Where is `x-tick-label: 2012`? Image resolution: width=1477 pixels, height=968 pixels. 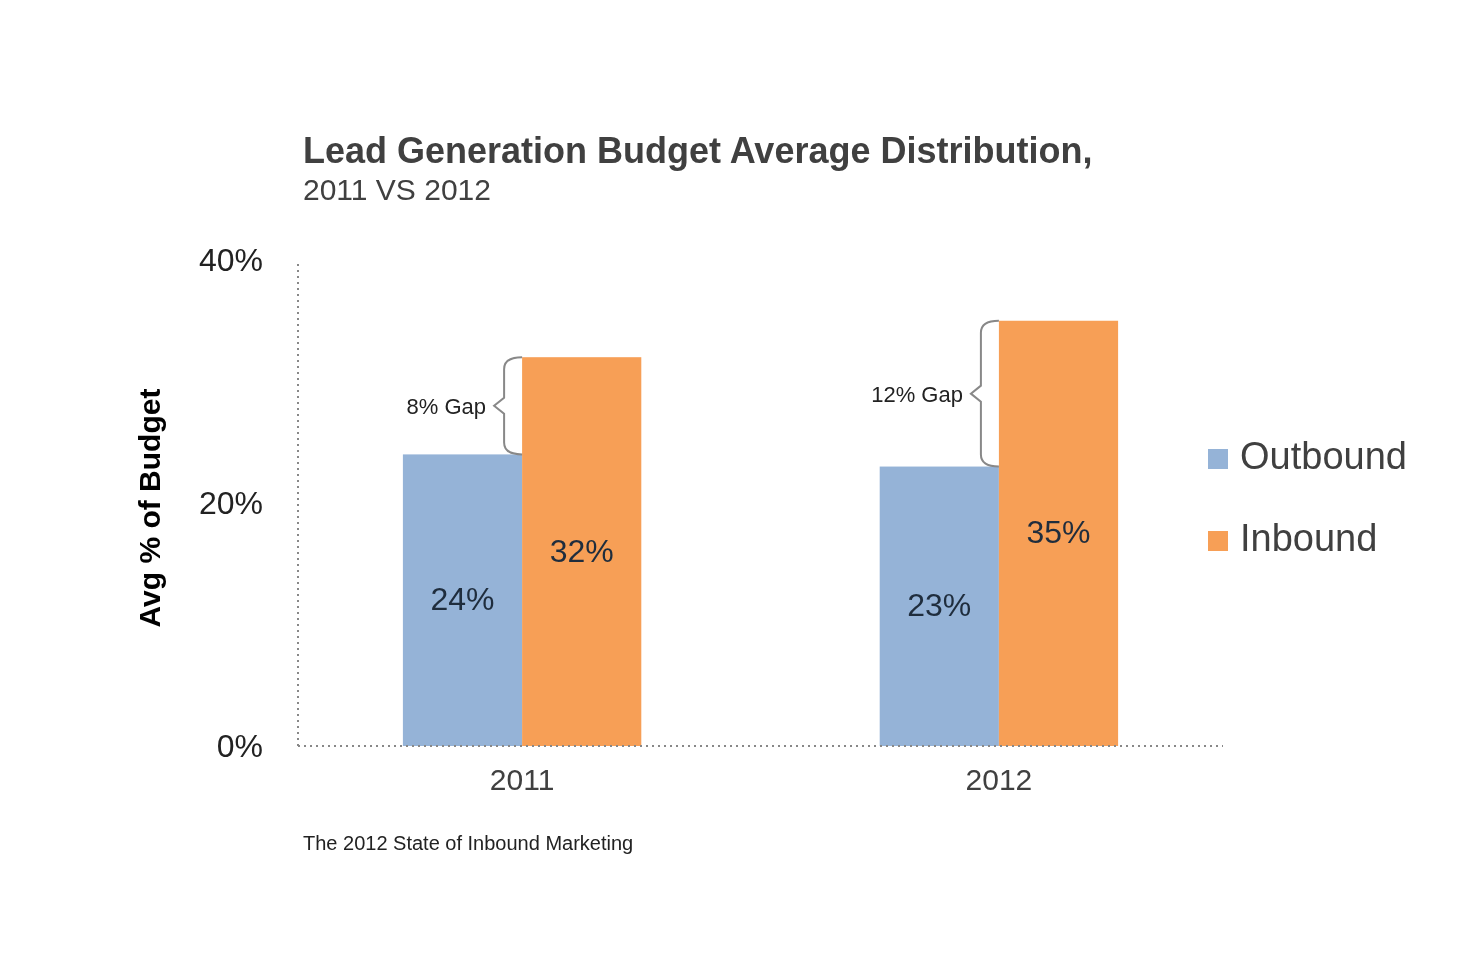 x-tick-label: 2012 is located at coordinates (999, 779).